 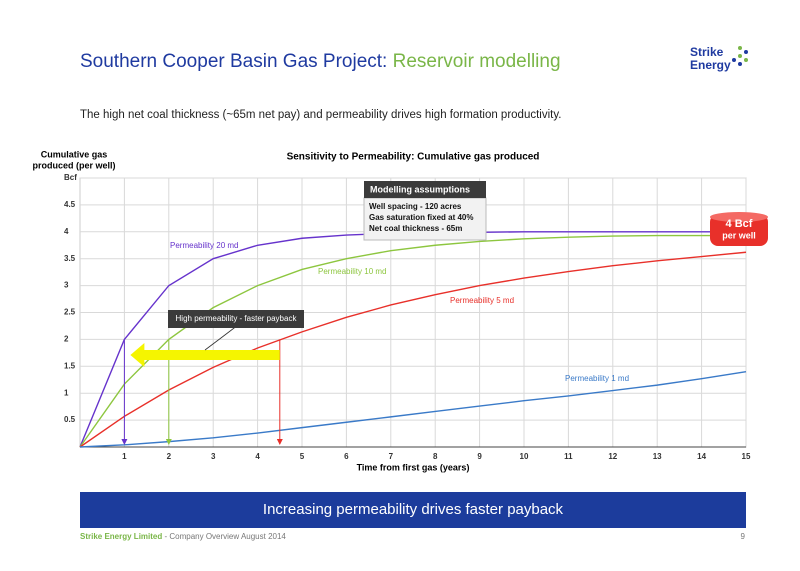 What do you see at coordinates (701, 456) in the screenshot?
I see `x-tick-label: 14` at bounding box center [701, 456].